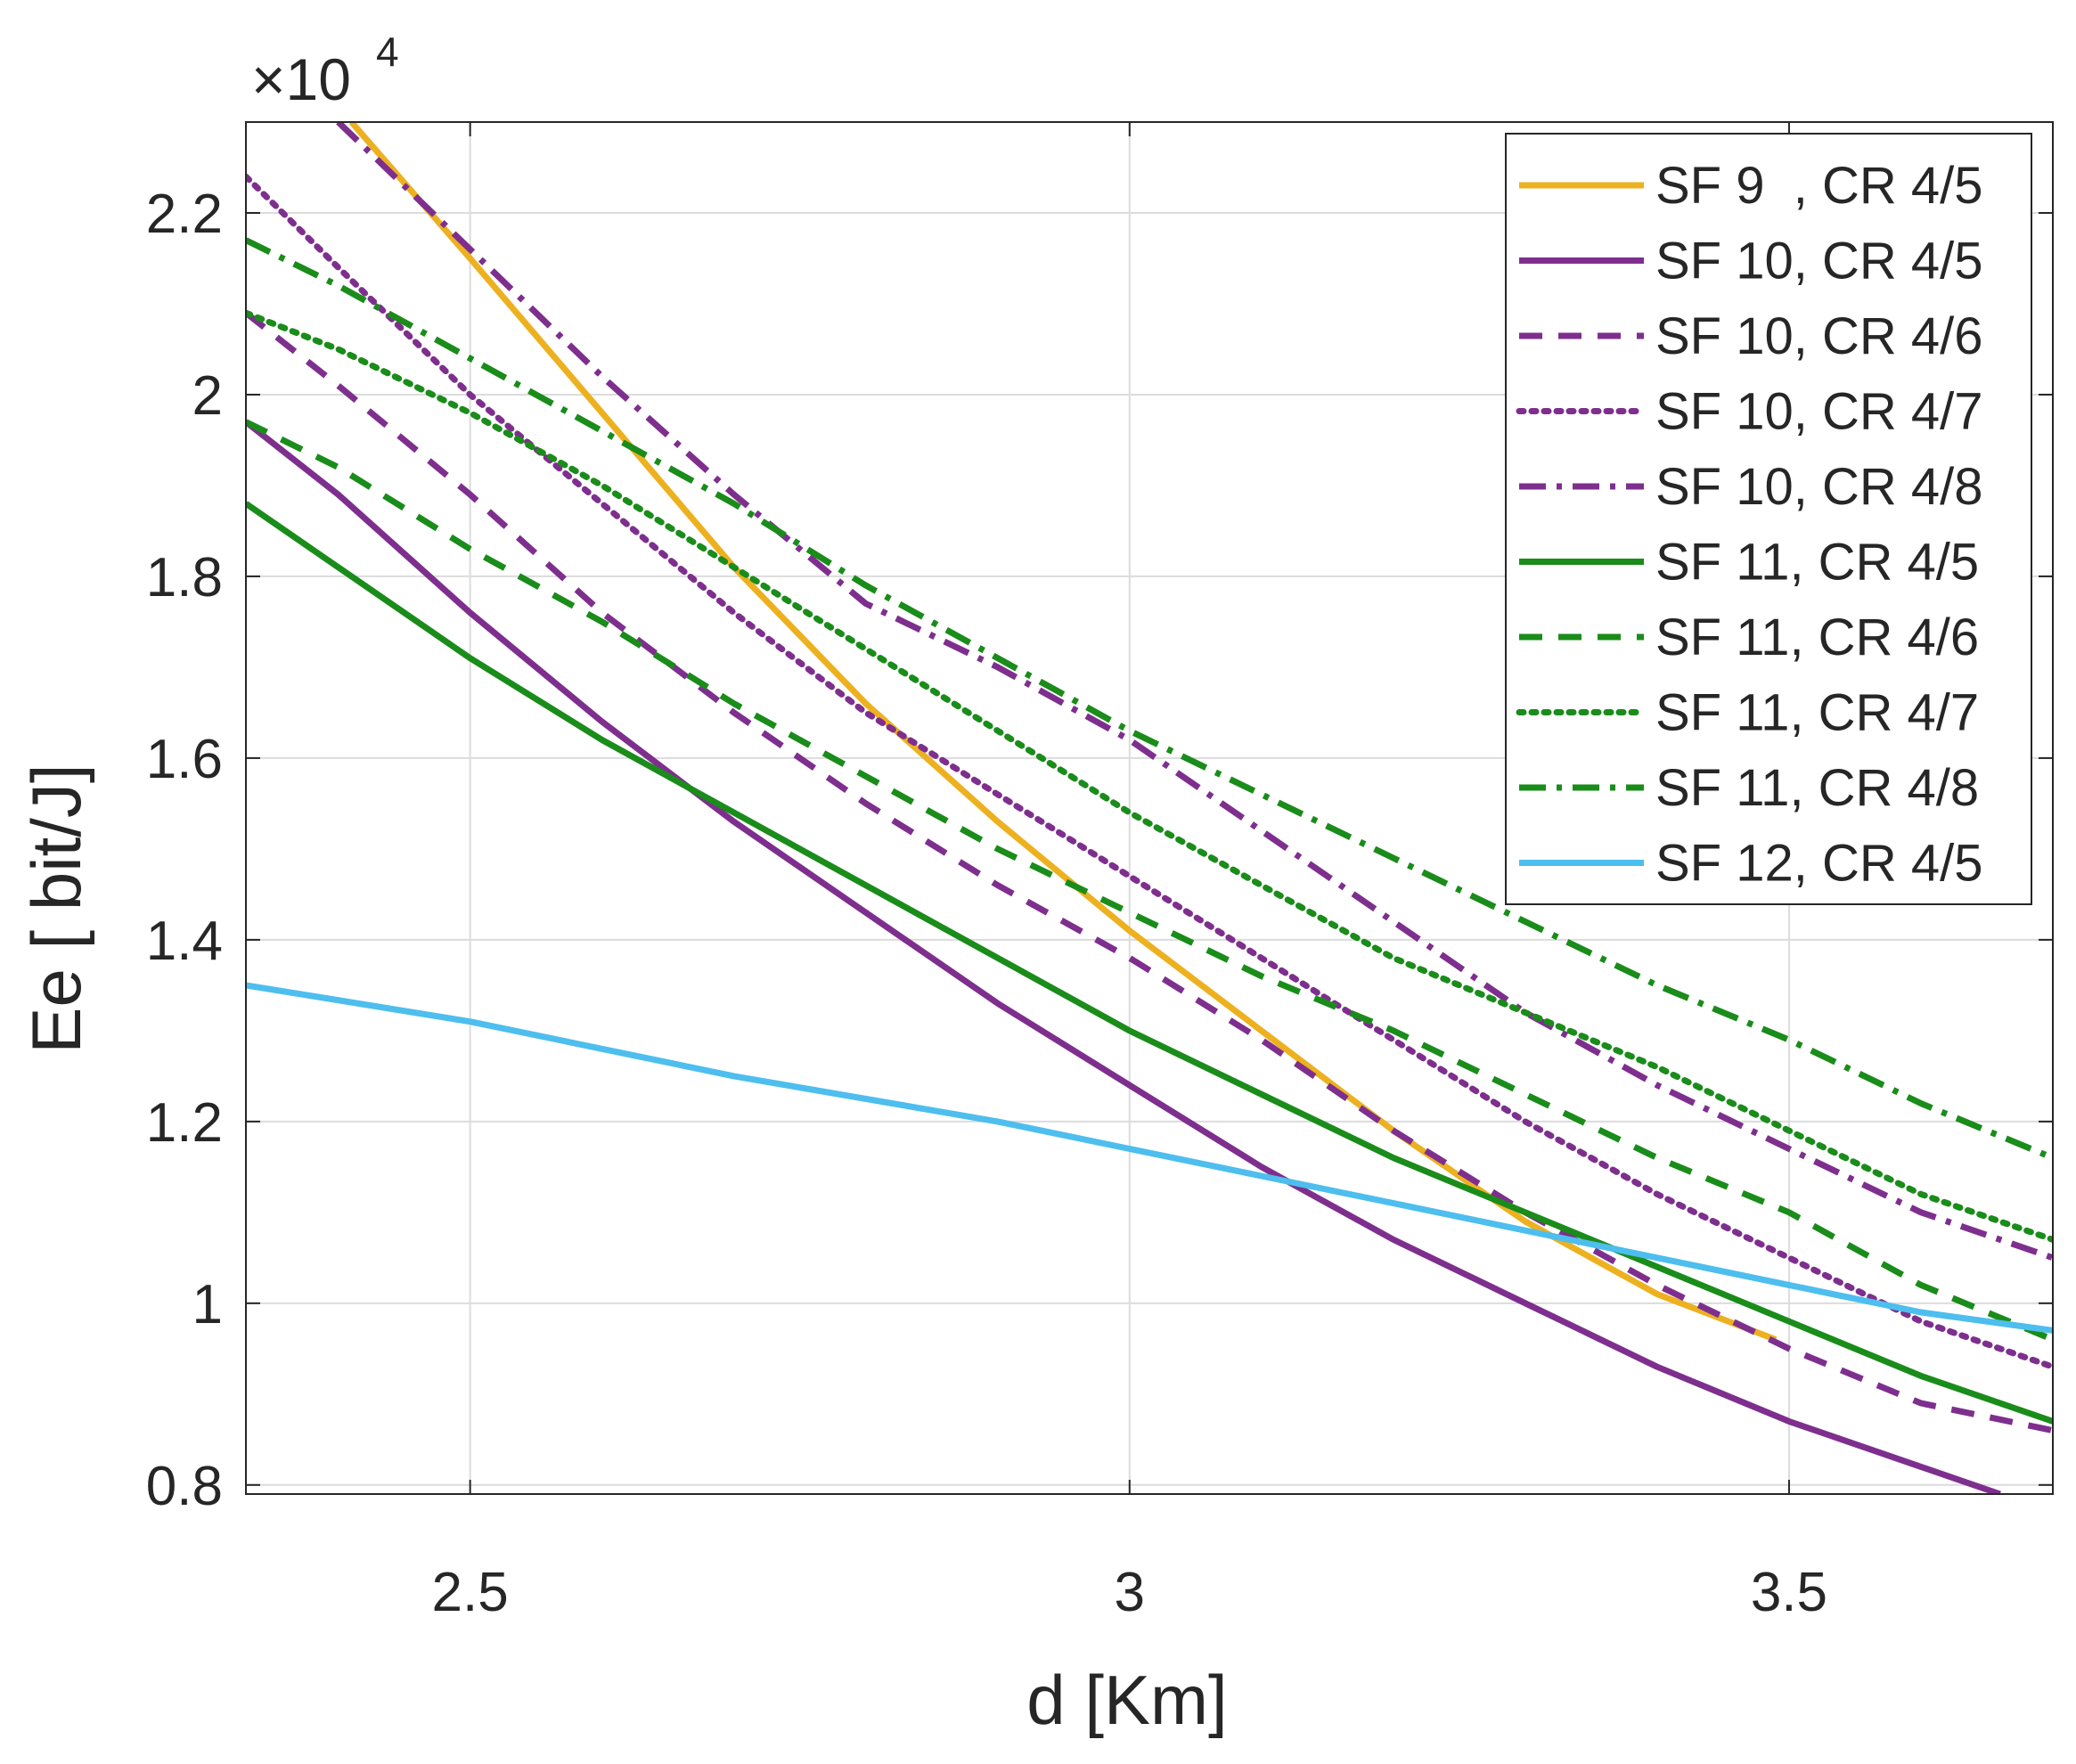 The image size is (2076, 1764). What do you see at coordinates (184, 941) in the screenshot?
I see `y-tick-label: 1.4` at bounding box center [184, 941].